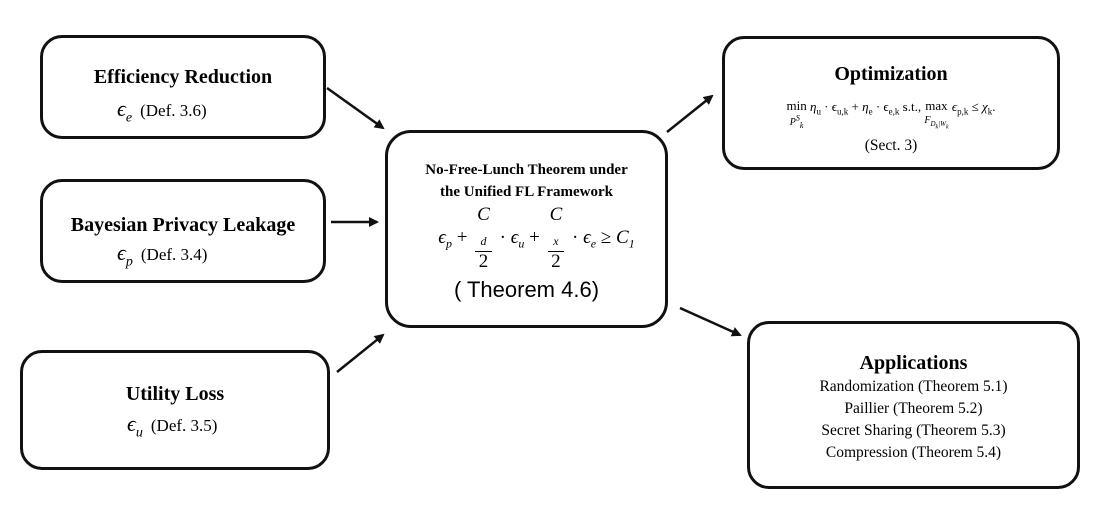 The width and height of the screenshot is (1096, 514). Describe the element at coordinates (183, 77) in the screenshot. I see `efficiency-title: Efficiency Reduction` at that location.